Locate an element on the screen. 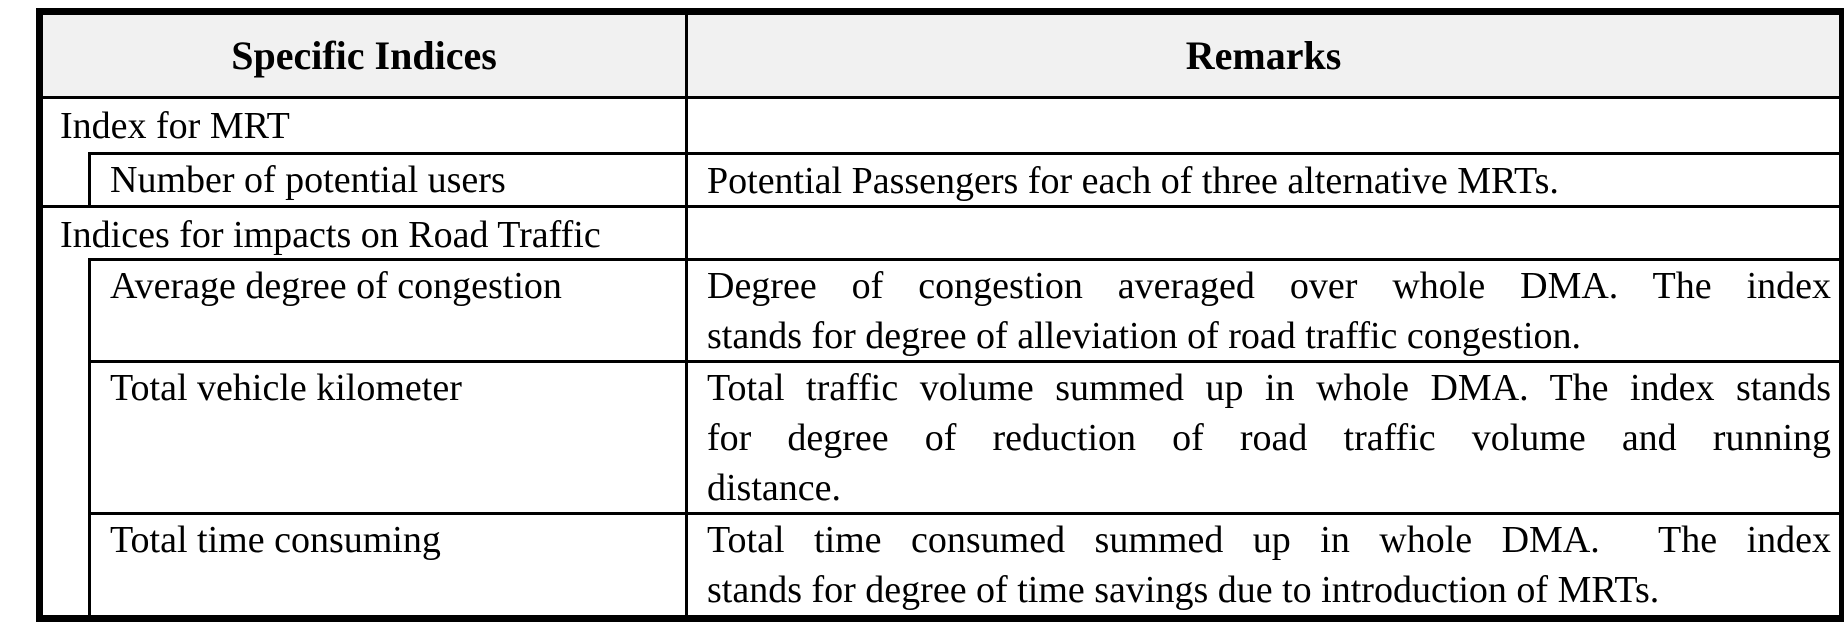 This screenshot has height=637, width=1844. label-total-vehicle-kilometer: Total vehicle kilometer is located at coordinates (286, 388).